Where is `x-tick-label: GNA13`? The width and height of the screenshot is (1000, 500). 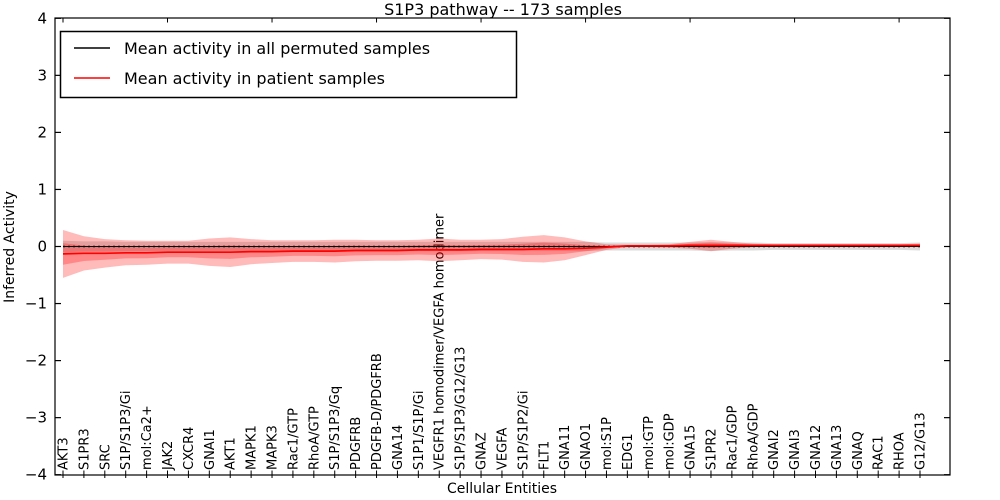 x-tick-label: GNA13 is located at coordinates (837, 447).